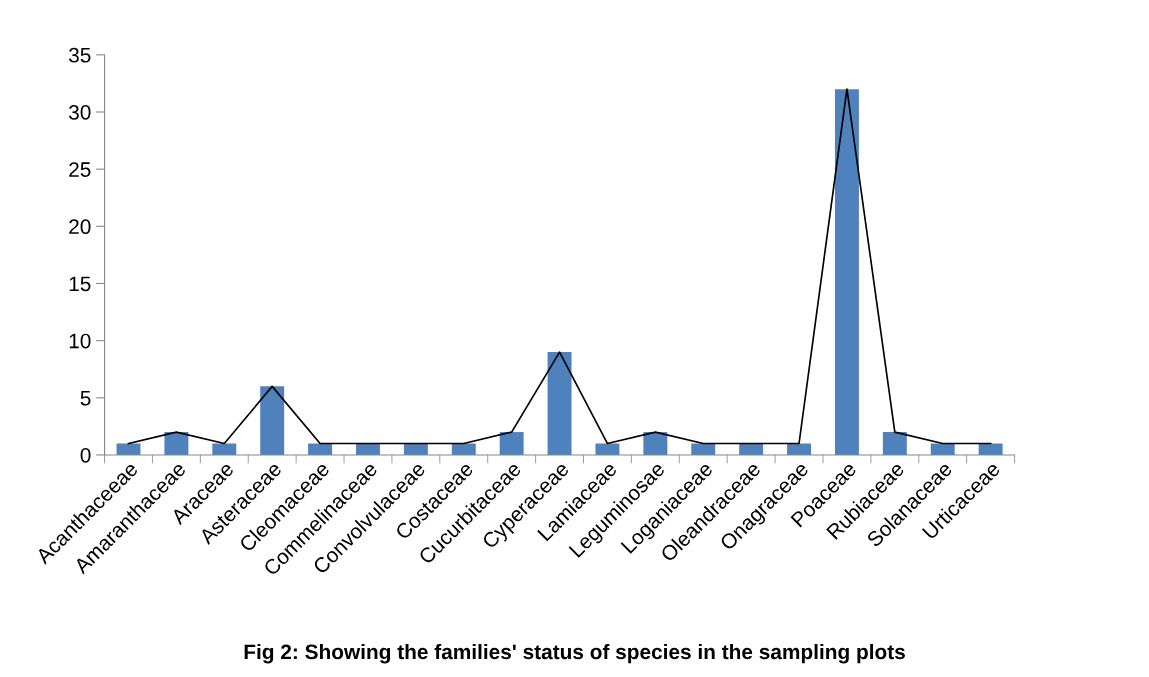 The width and height of the screenshot is (1149, 677). Describe the element at coordinates (85, 455) in the screenshot. I see `y-tick-label: 0` at that location.